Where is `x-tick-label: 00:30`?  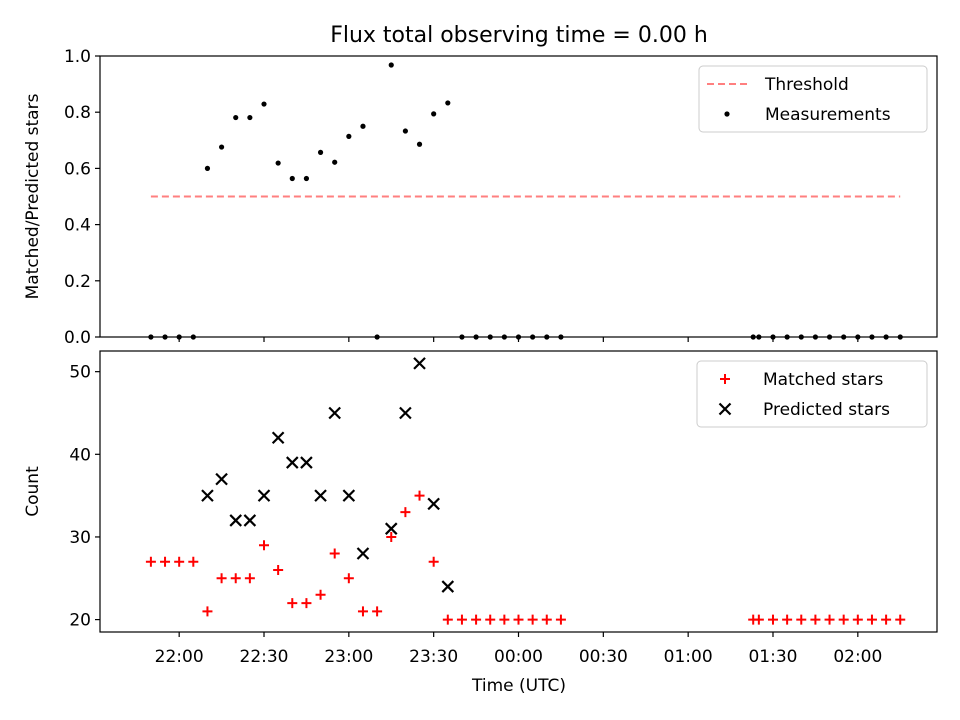
x-tick-label: 00:30 is located at coordinates (603, 657).